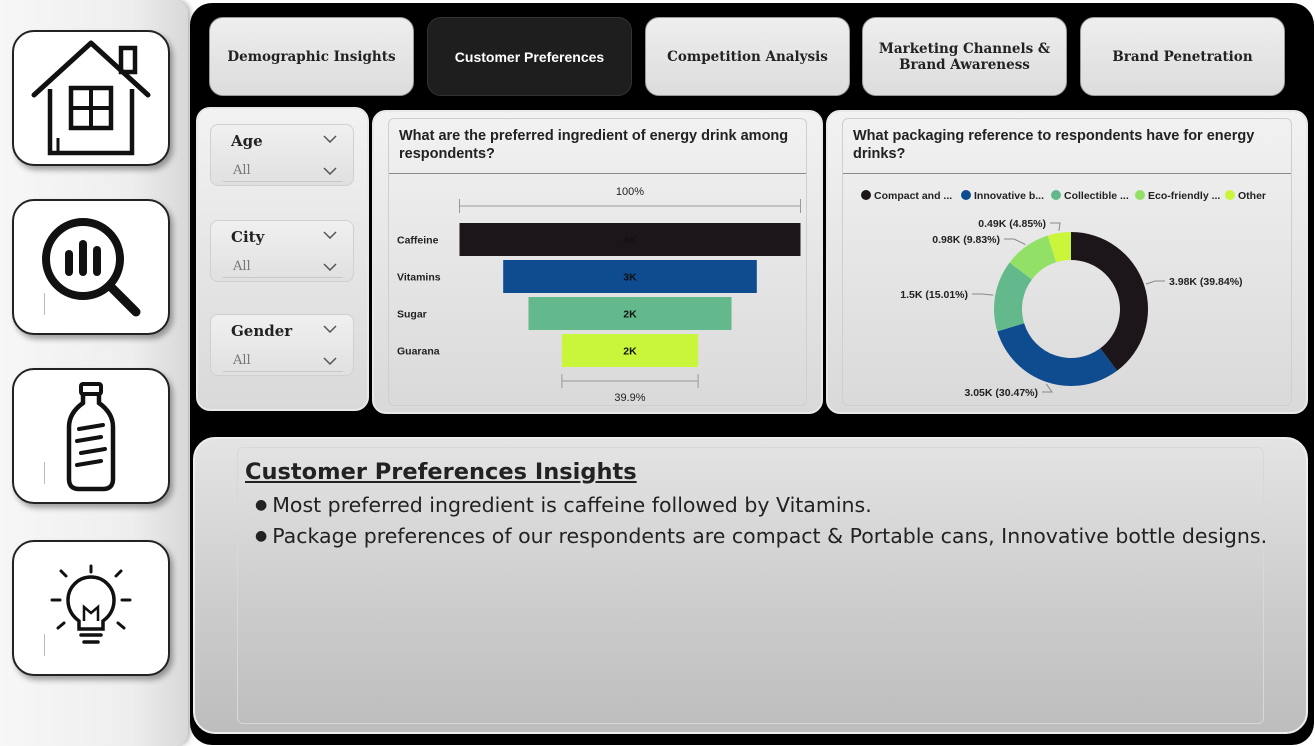 The width and height of the screenshot is (1315, 746). What do you see at coordinates (1182, 56) in the screenshot?
I see `tab-brand-penetration: Brand Penetration` at bounding box center [1182, 56].